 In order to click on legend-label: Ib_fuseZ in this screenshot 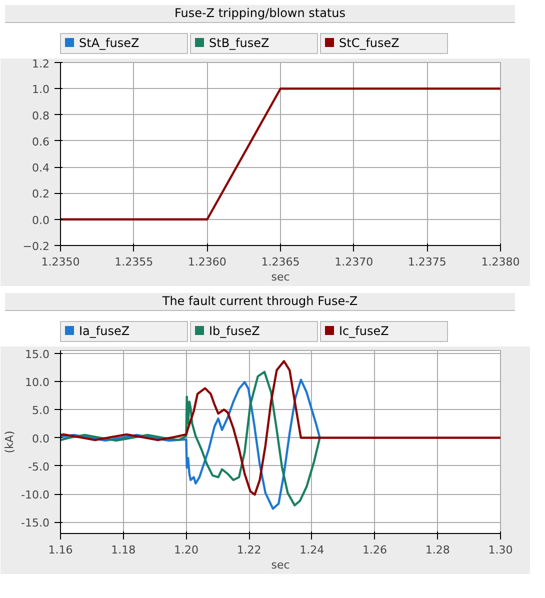, I will do `click(254, 331)`.